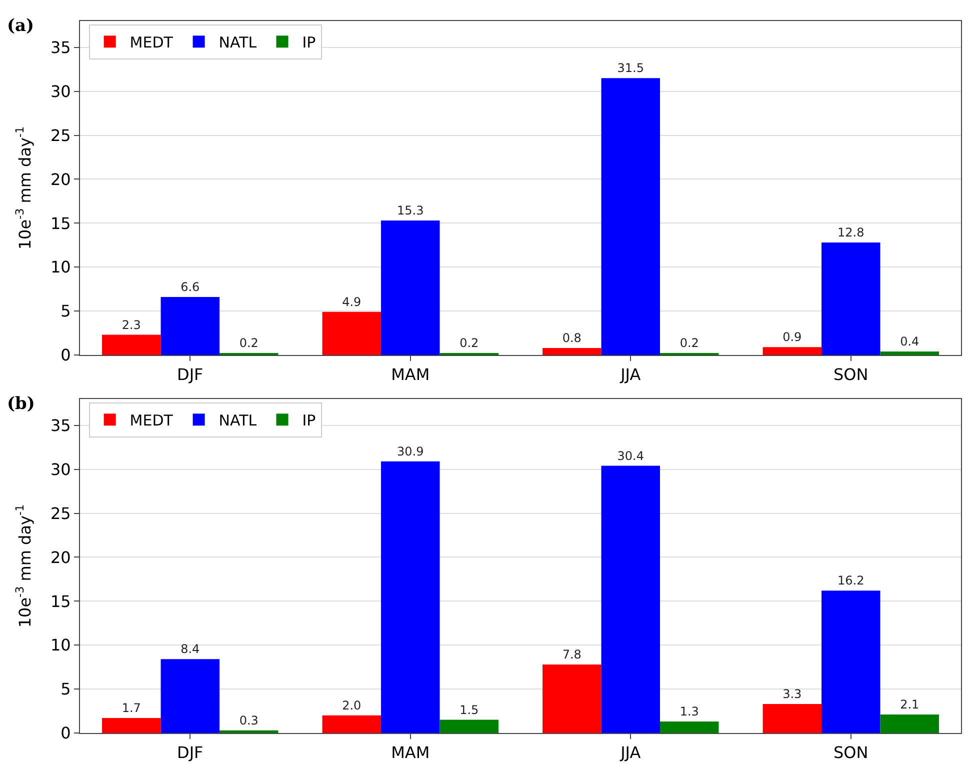 Image resolution: width=973 pixels, height=774 pixels. I want to click on data-label: 2.1, so click(910, 705).